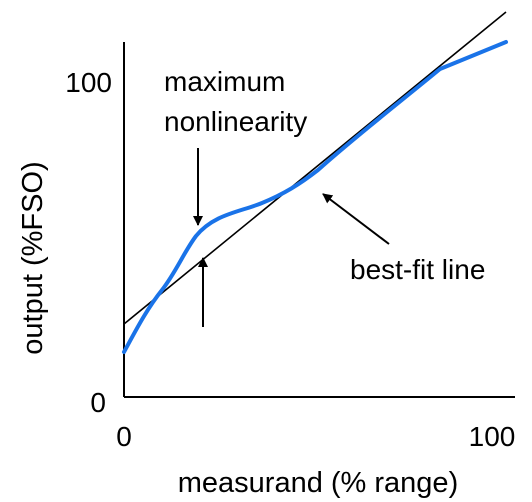  What do you see at coordinates (417, 269) in the screenshot?
I see `annotation-best-fit: best-fit line` at bounding box center [417, 269].